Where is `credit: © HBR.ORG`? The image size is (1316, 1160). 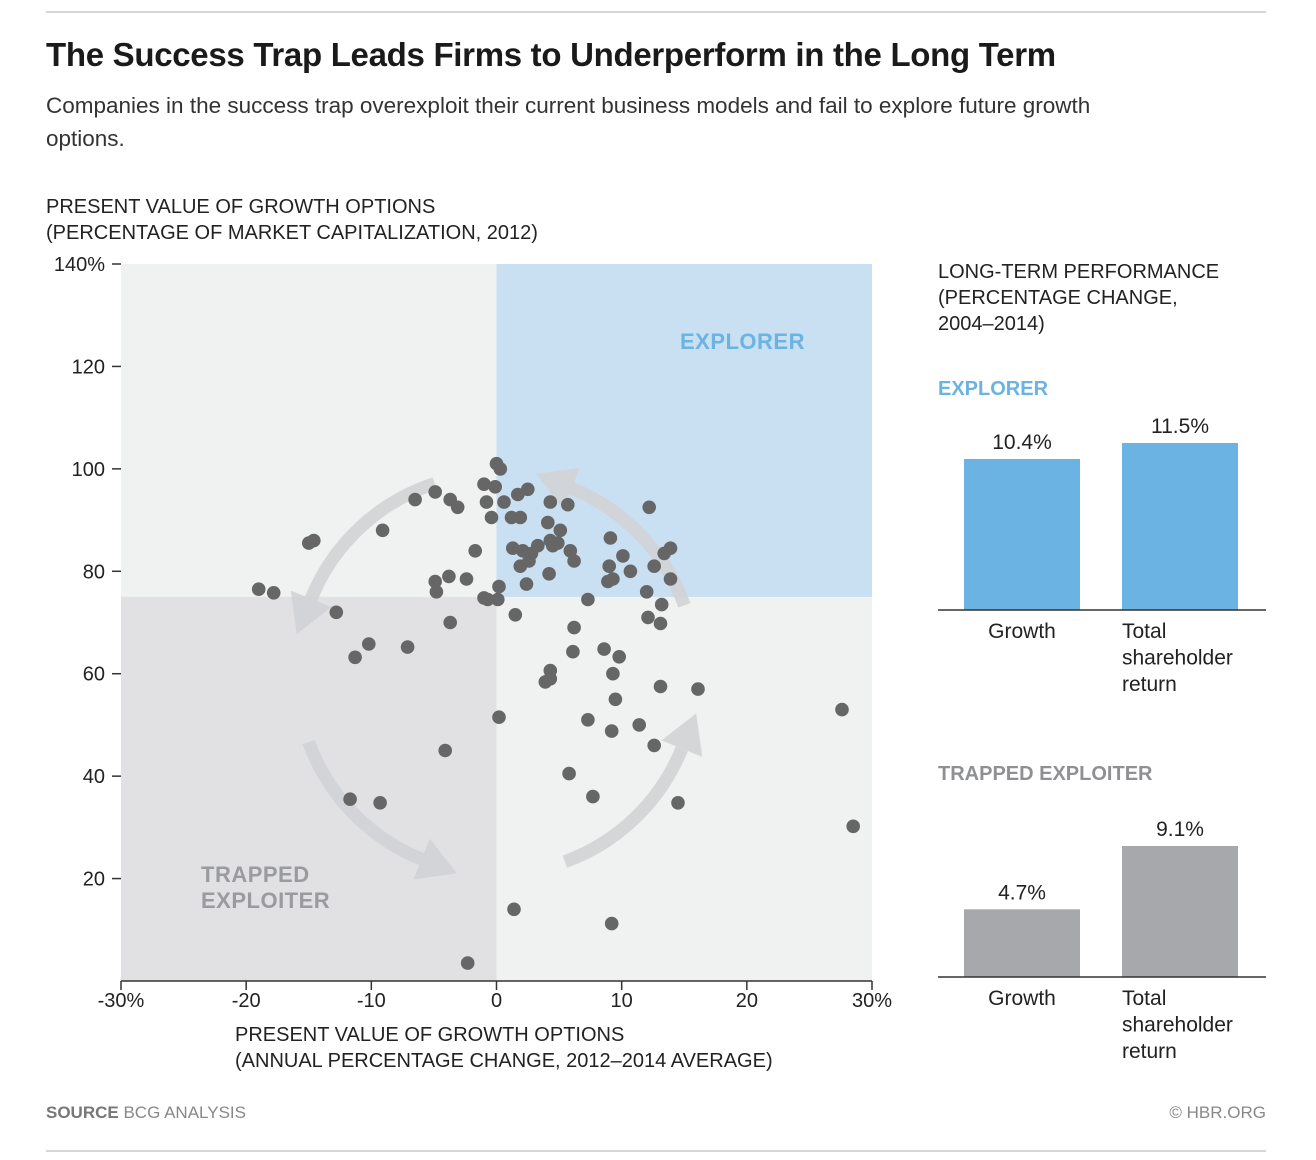
credit: © HBR.ORG is located at coordinates (1217, 1112).